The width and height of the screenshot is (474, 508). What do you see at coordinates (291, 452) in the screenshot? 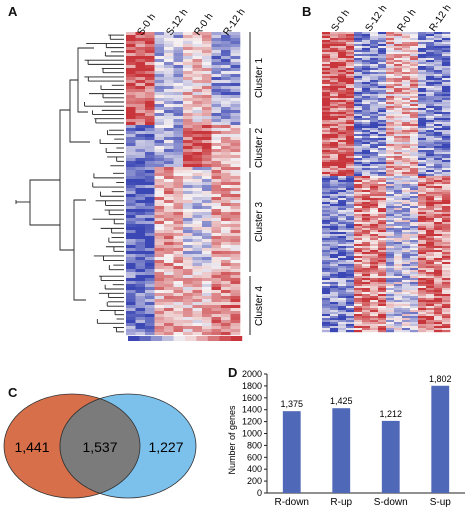
I see `bar` at bounding box center [291, 452].